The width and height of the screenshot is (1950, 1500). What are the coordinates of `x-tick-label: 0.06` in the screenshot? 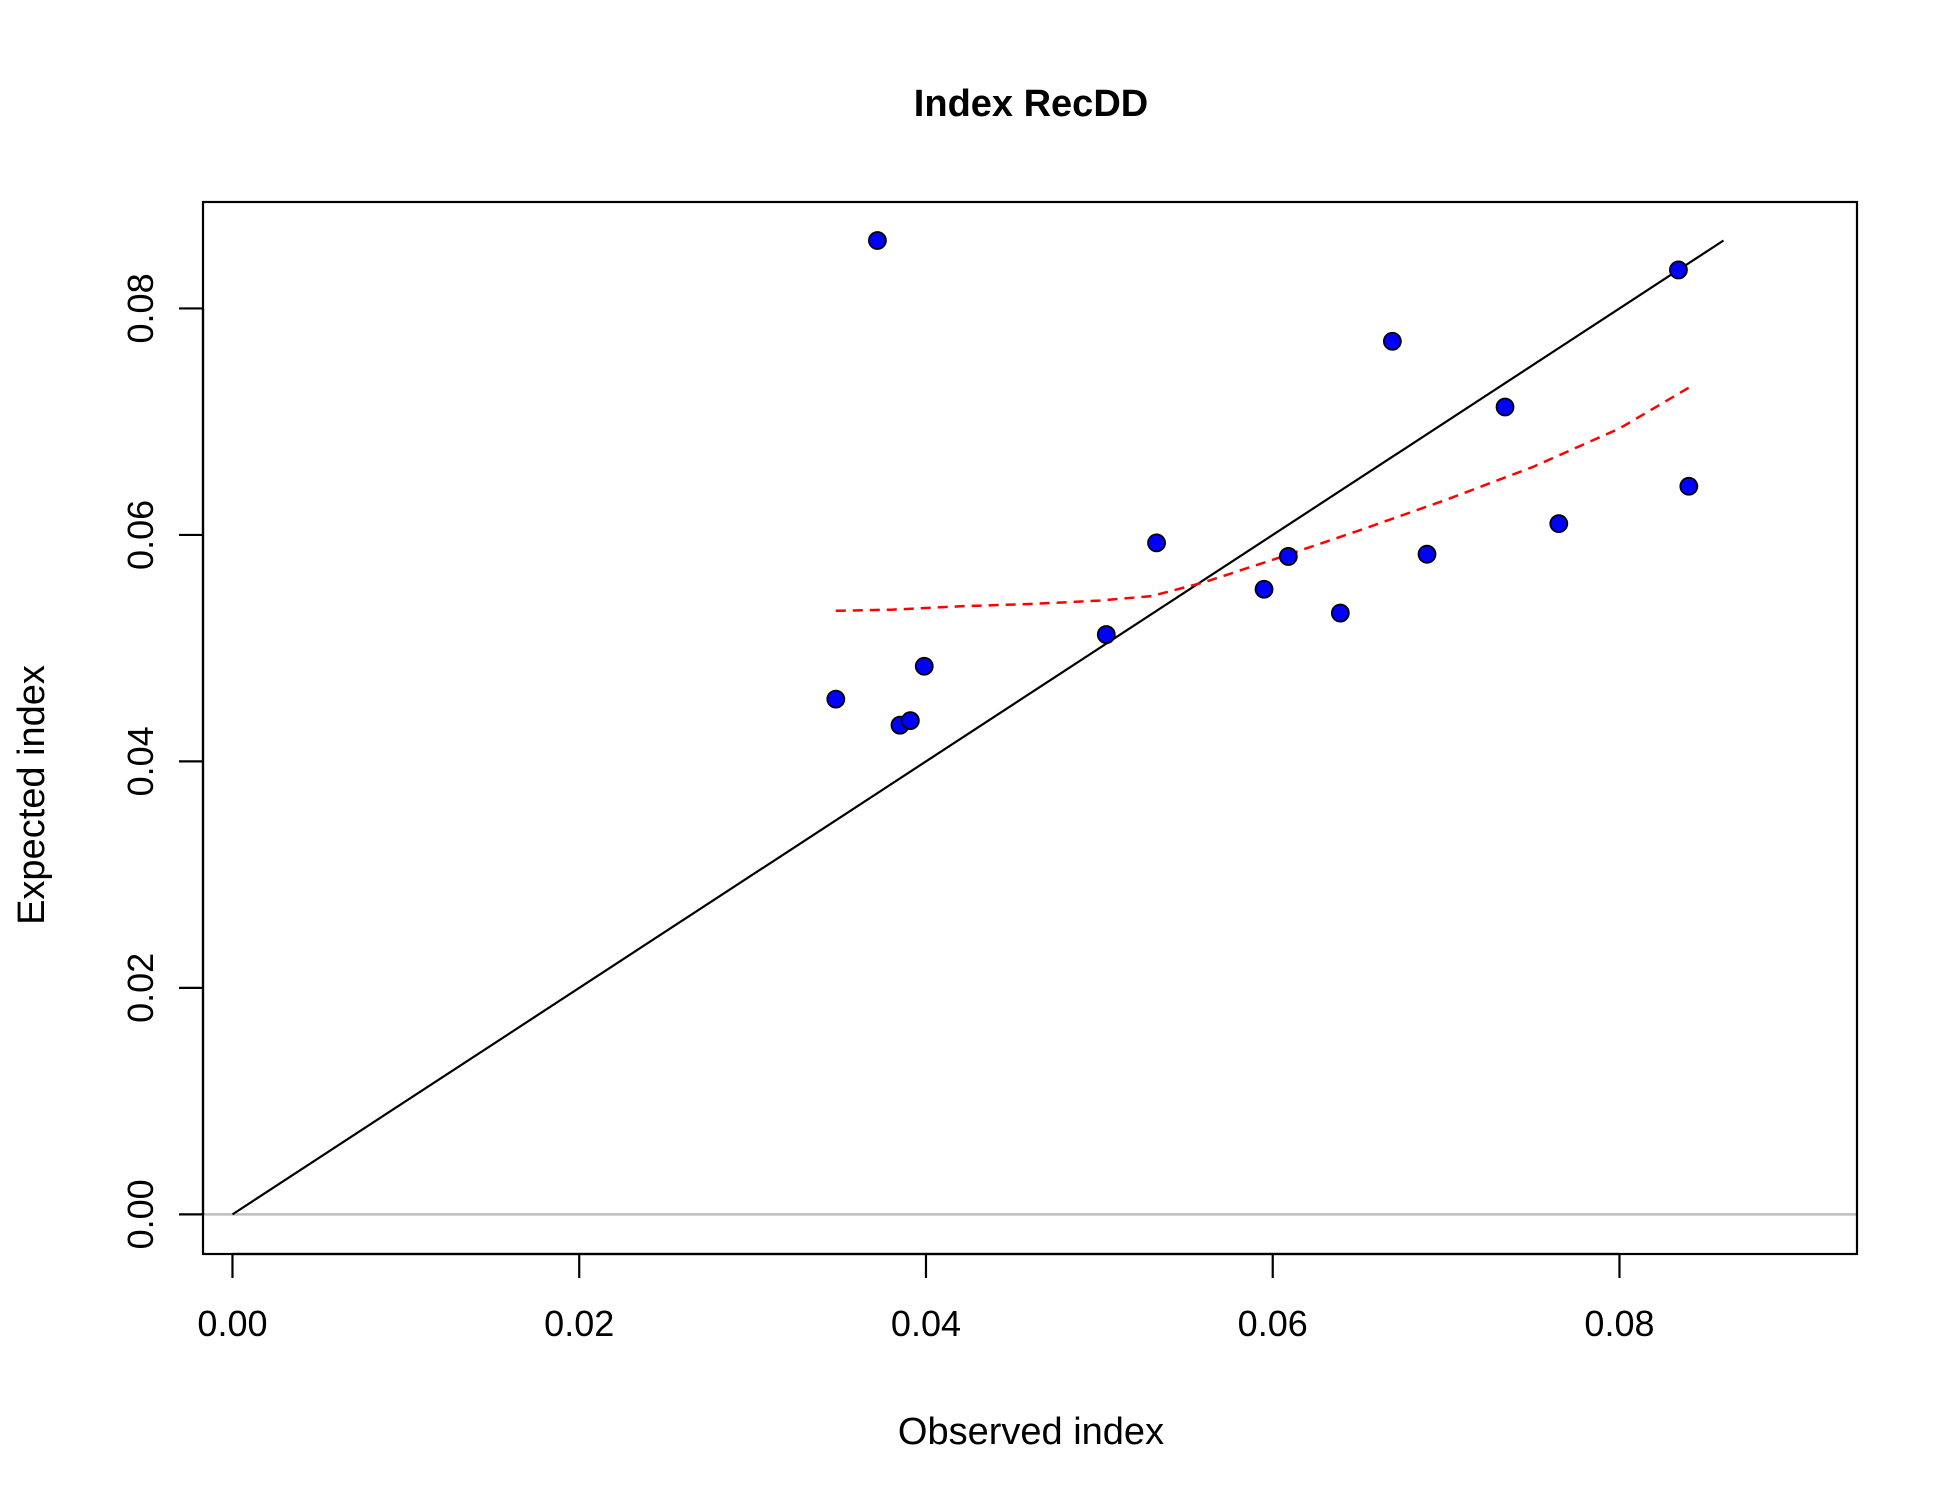 It's located at (1273, 1323).